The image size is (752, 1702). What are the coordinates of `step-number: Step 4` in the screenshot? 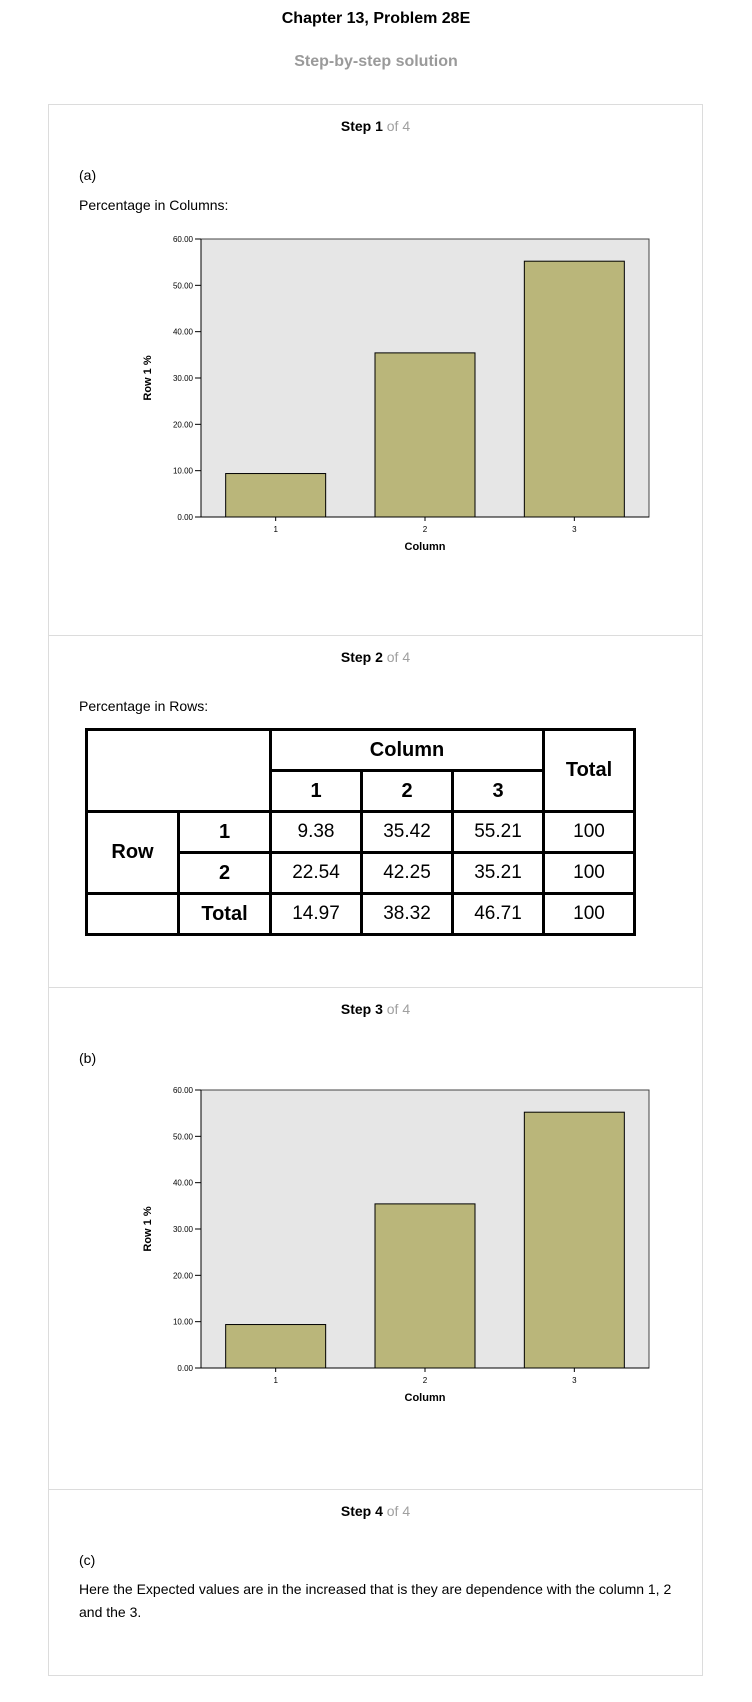 It's located at (361, 1511).